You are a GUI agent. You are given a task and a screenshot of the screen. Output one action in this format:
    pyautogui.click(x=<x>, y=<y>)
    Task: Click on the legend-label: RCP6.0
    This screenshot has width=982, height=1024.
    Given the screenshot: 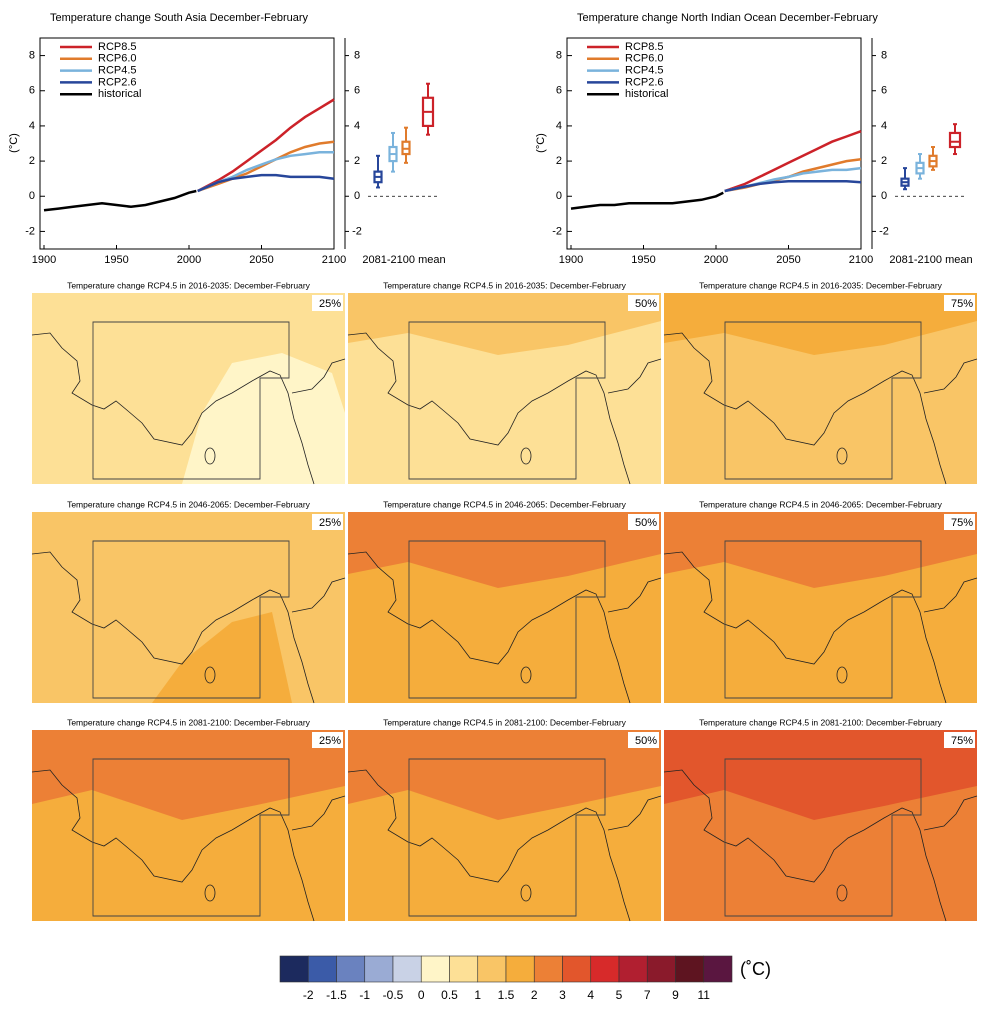 What is the action you would take?
    pyautogui.click(x=117, y=59)
    